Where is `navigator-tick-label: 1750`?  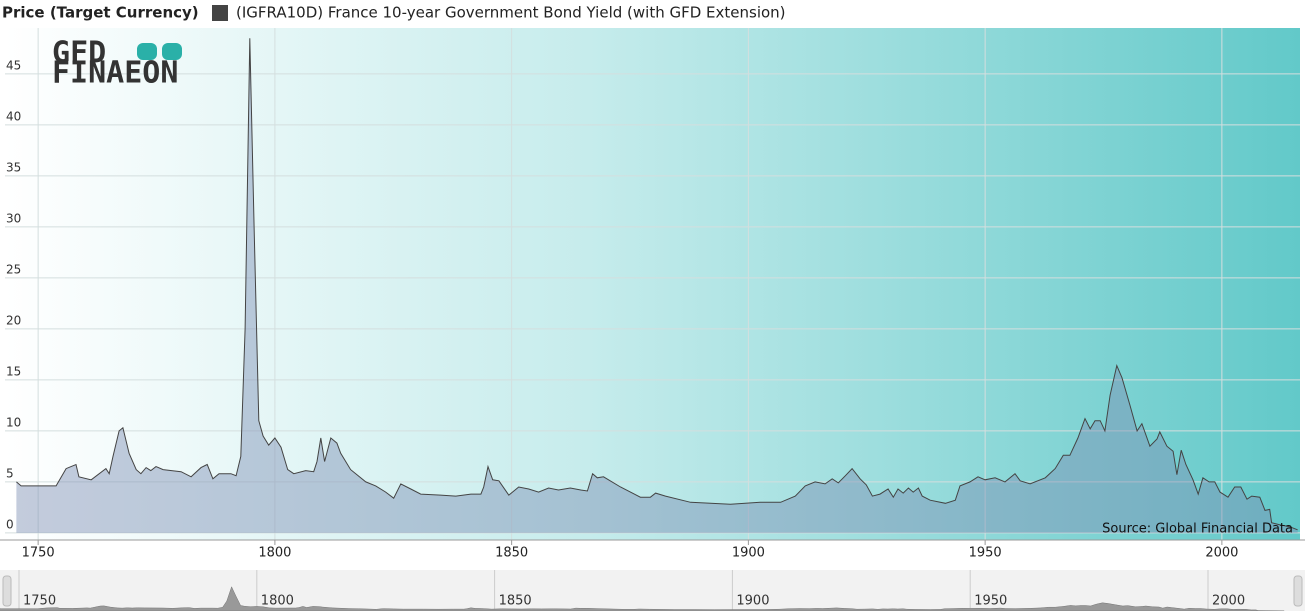
navigator-tick-label: 1750 is located at coordinates (39, 601).